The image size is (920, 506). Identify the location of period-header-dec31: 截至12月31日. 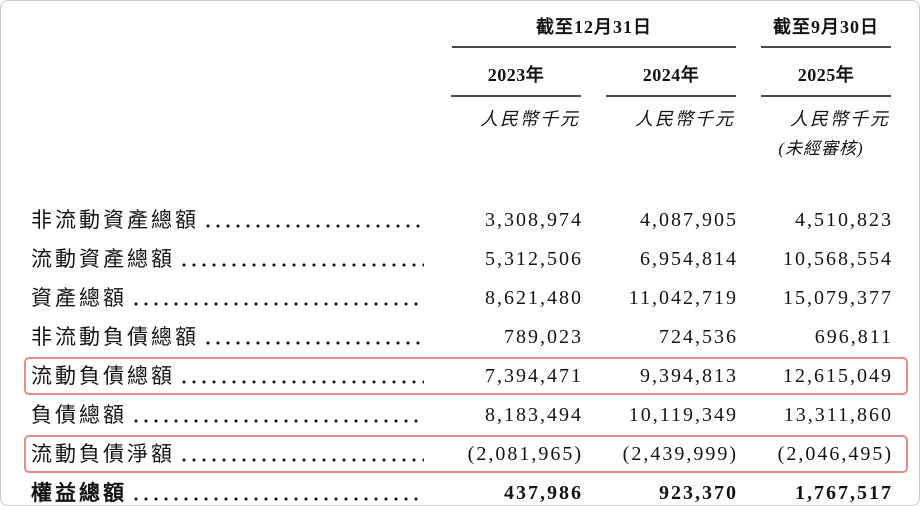
(594, 30).